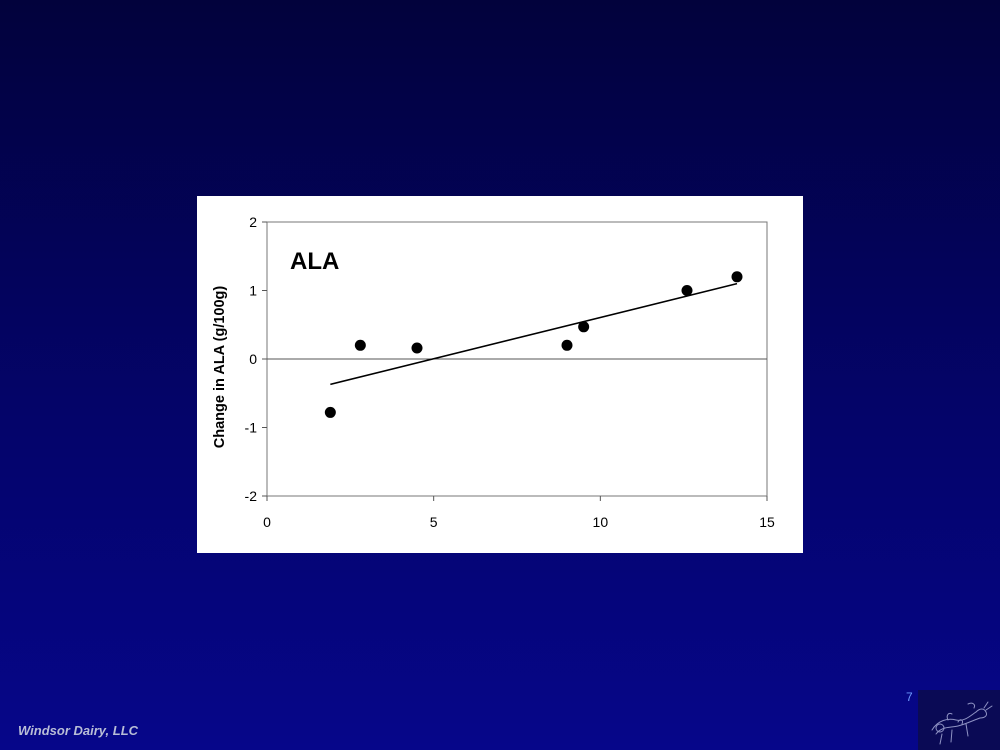 The height and width of the screenshot is (750, 1000). Describe the element at coordinates (253, 291) in the screenshot. I see `y-tick-label: 1` at that location.